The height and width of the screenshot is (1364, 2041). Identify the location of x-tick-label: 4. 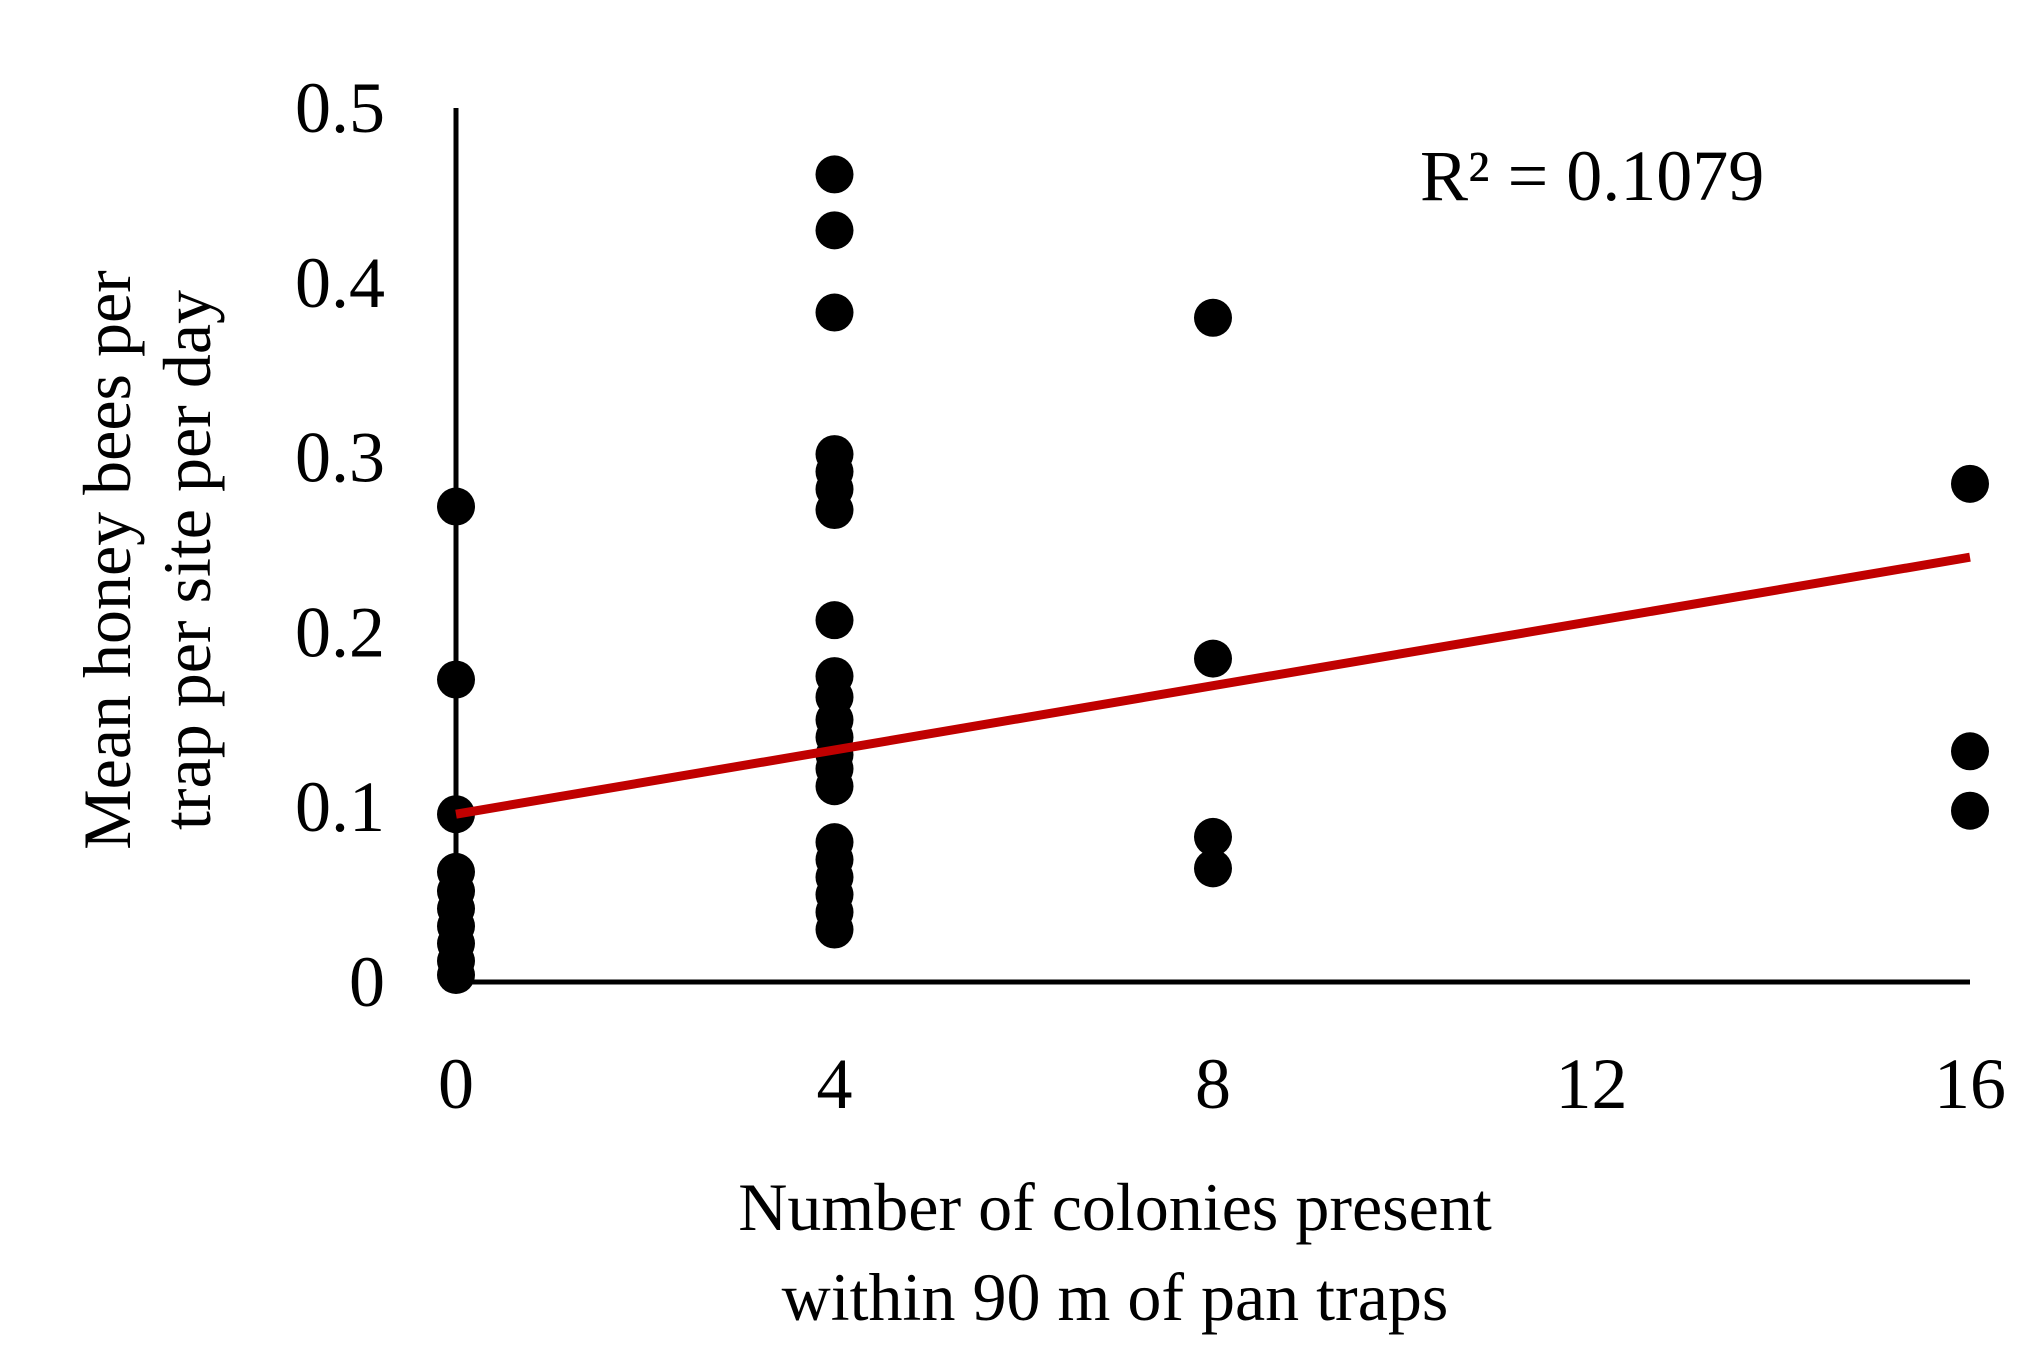
(835, 1084).